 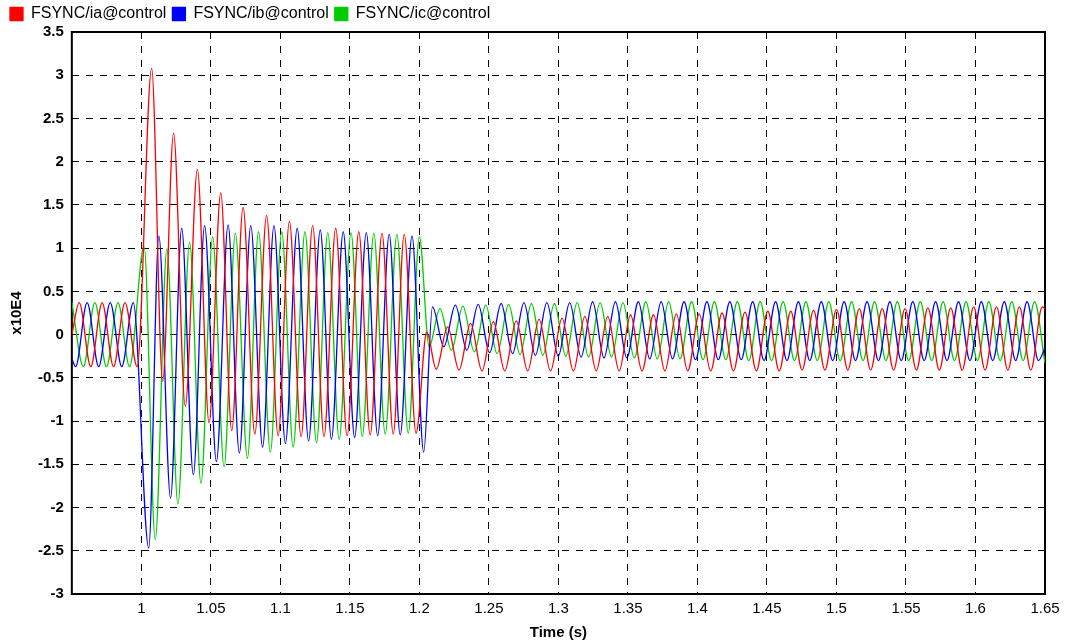 What do you see at coordinates (57, 593) in the screenshot?
I see `y-tick-label: -3` at bounding box center [57, 593].